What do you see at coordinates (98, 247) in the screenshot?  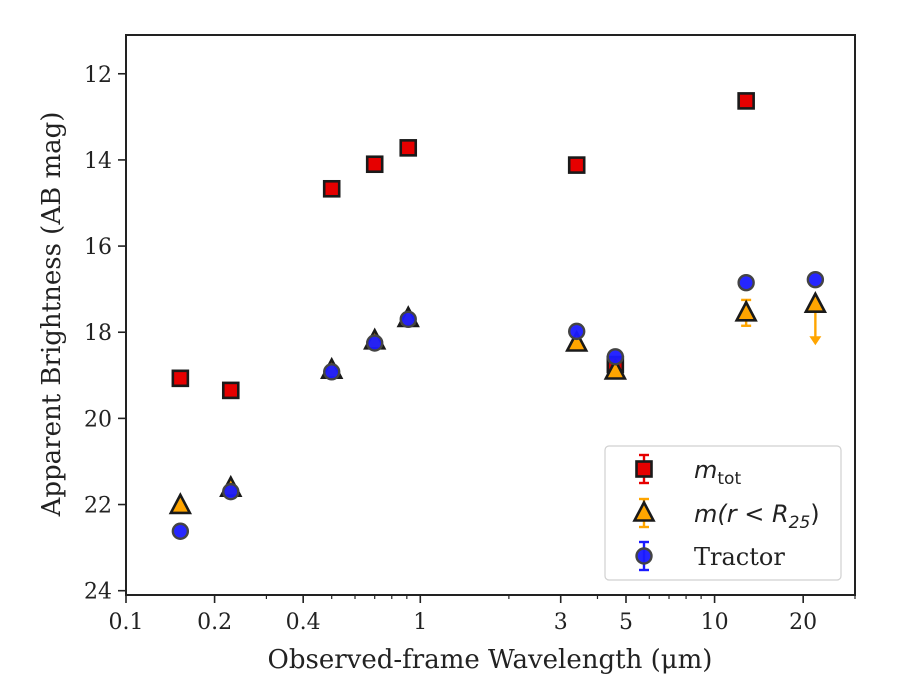 I see `y-tick-label: 16` at bounding box center [98, 247].